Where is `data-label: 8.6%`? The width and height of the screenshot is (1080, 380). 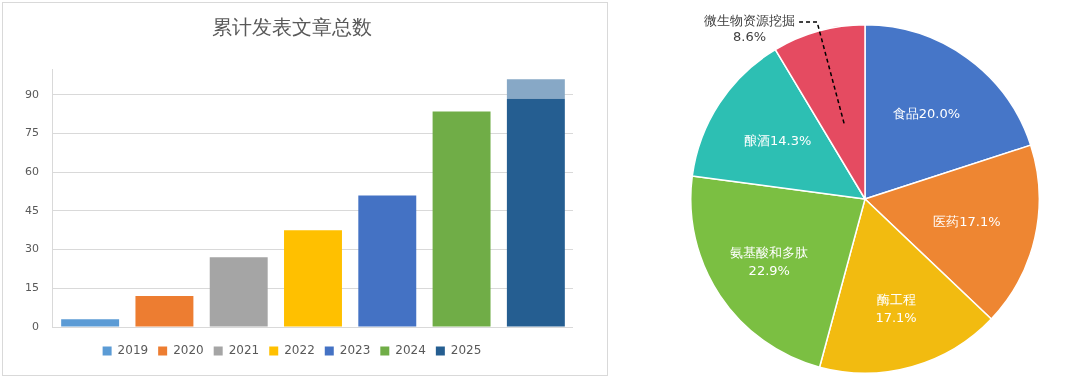 data-label: 8.6% is located at coordinates (750, 37).